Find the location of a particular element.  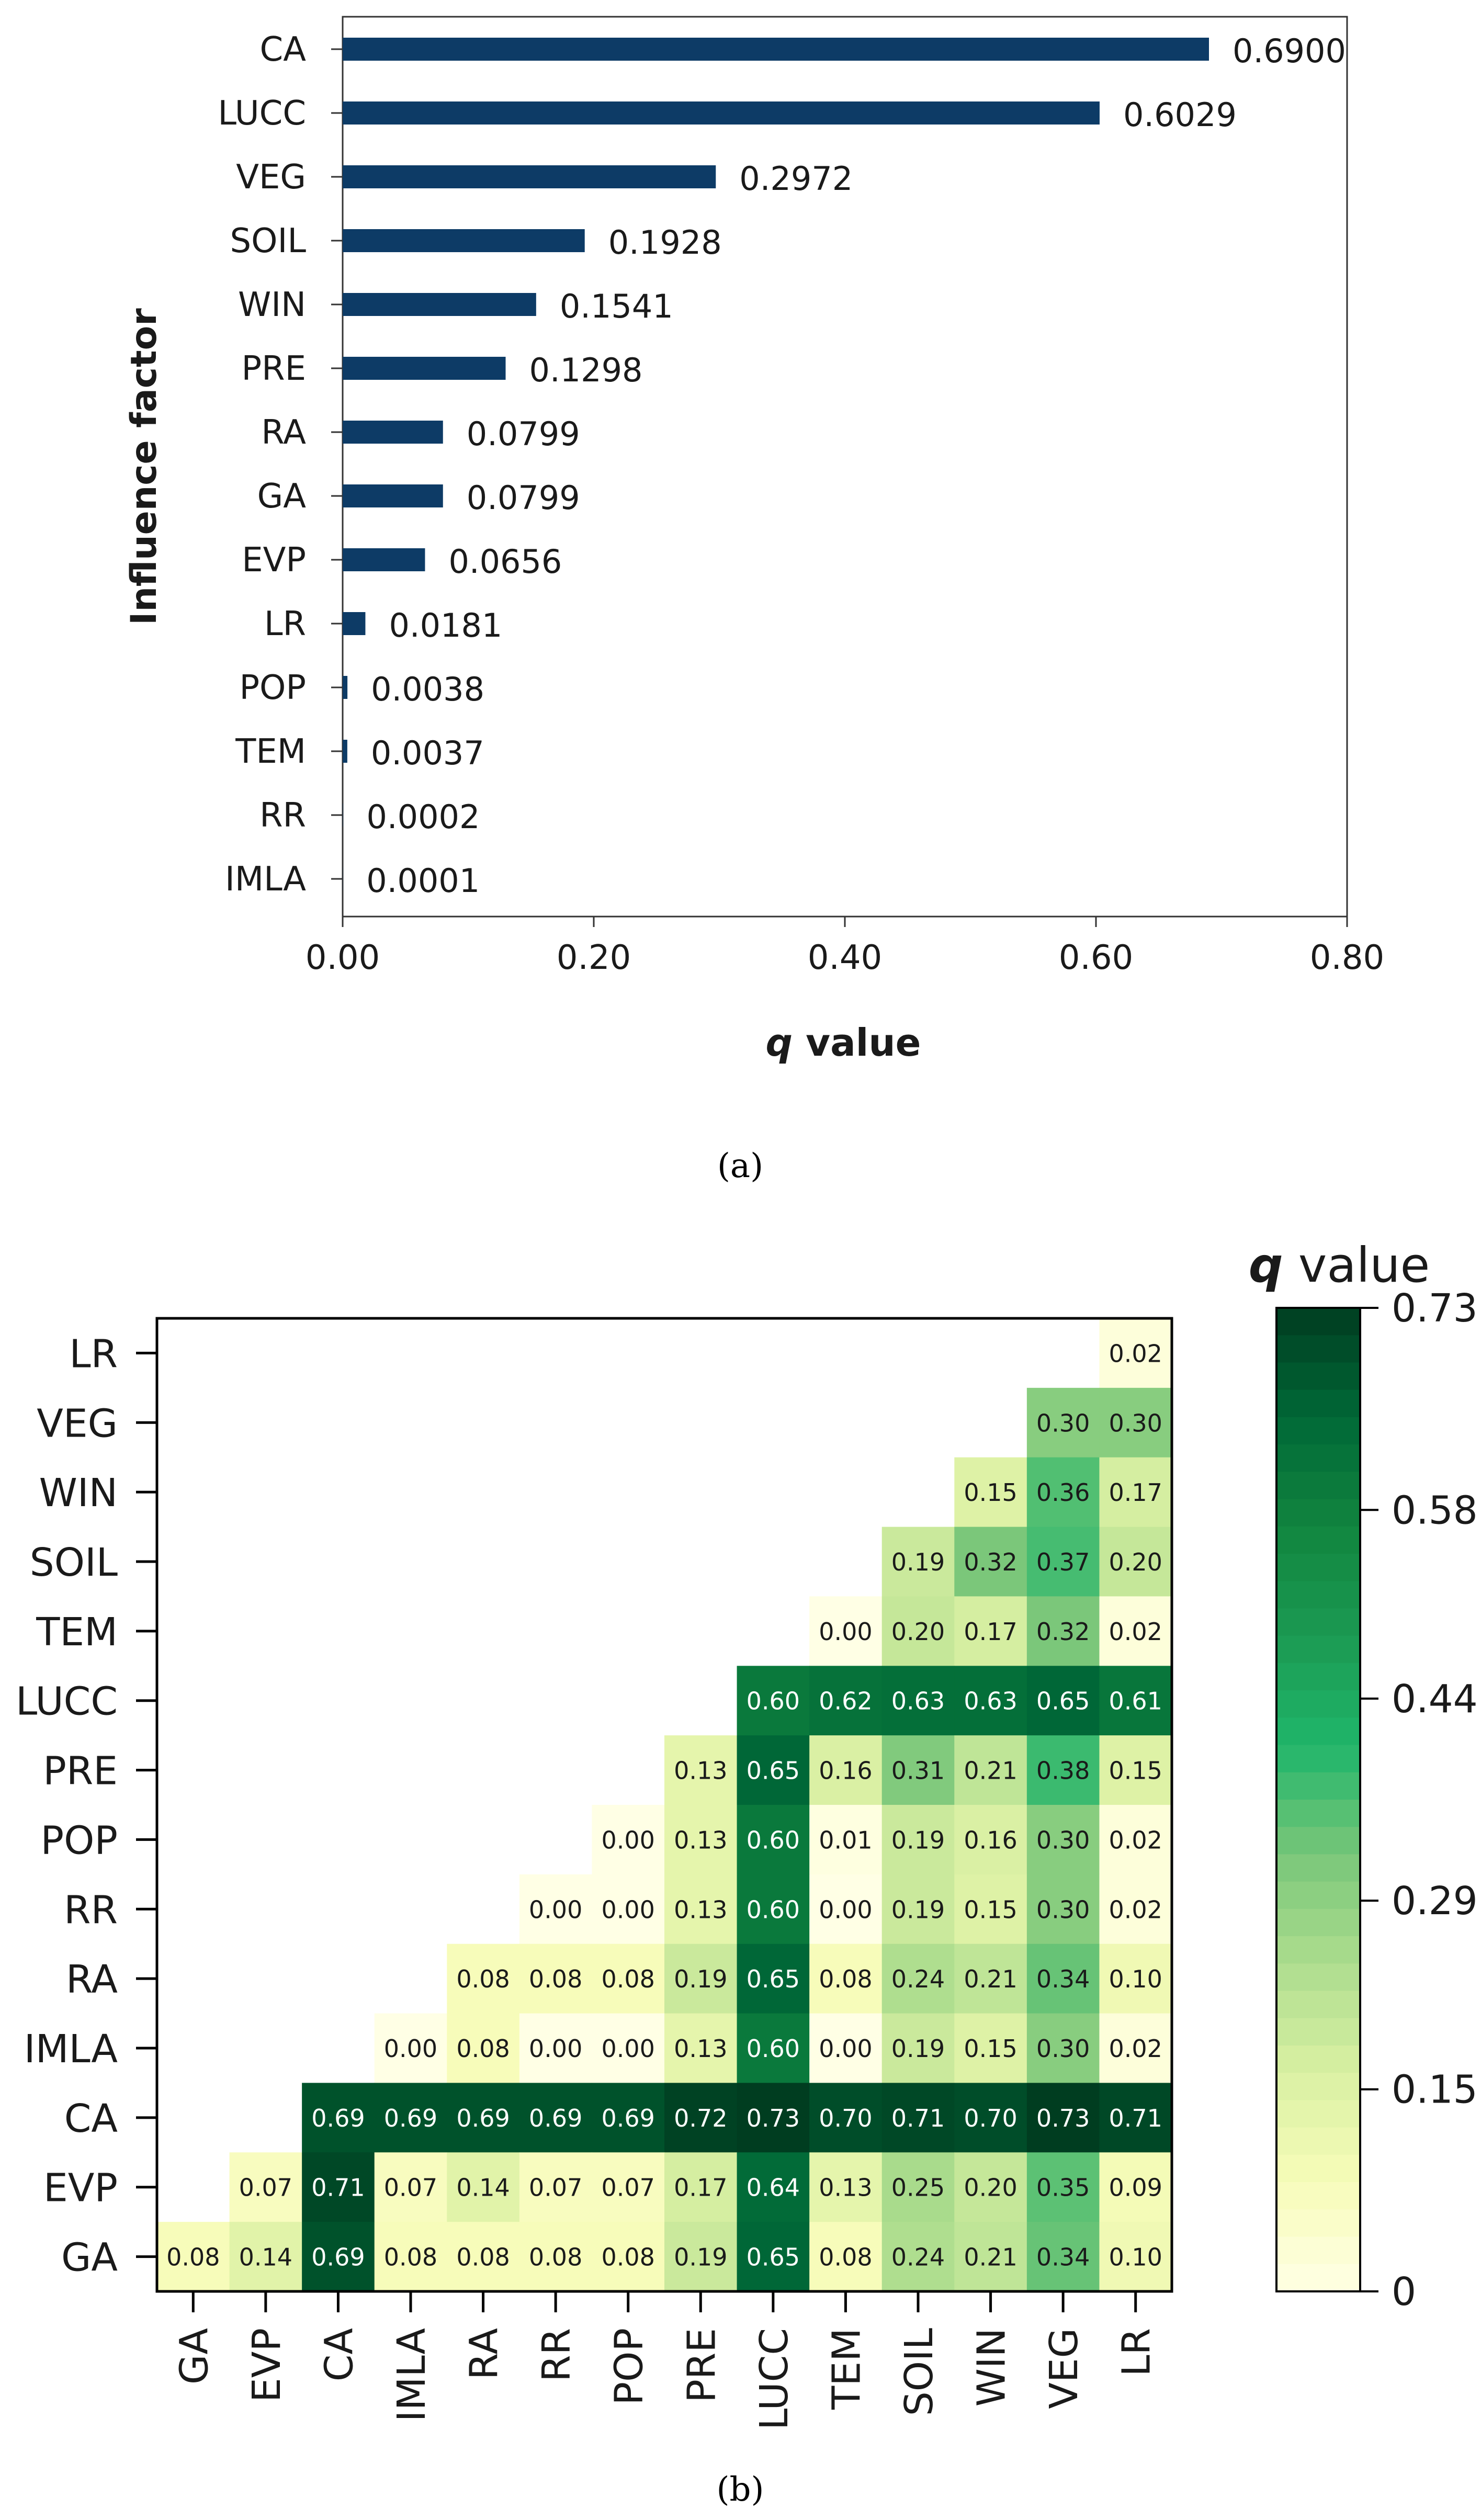

cell-value: 0.14 is located at coordinates (265, 2257).